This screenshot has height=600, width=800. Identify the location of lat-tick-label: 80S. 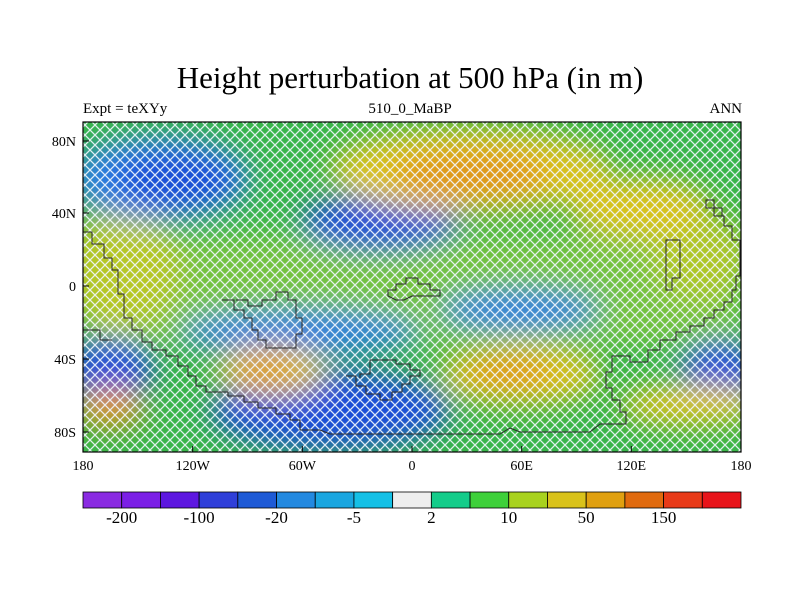
(65, 433).